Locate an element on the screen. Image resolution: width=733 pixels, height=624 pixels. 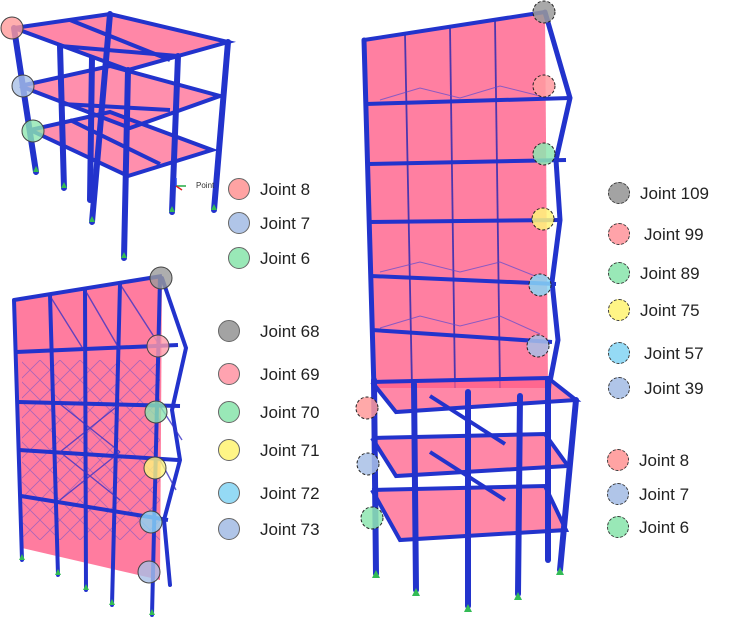
joint-7-marker-a is located at coordinates (23, 86).